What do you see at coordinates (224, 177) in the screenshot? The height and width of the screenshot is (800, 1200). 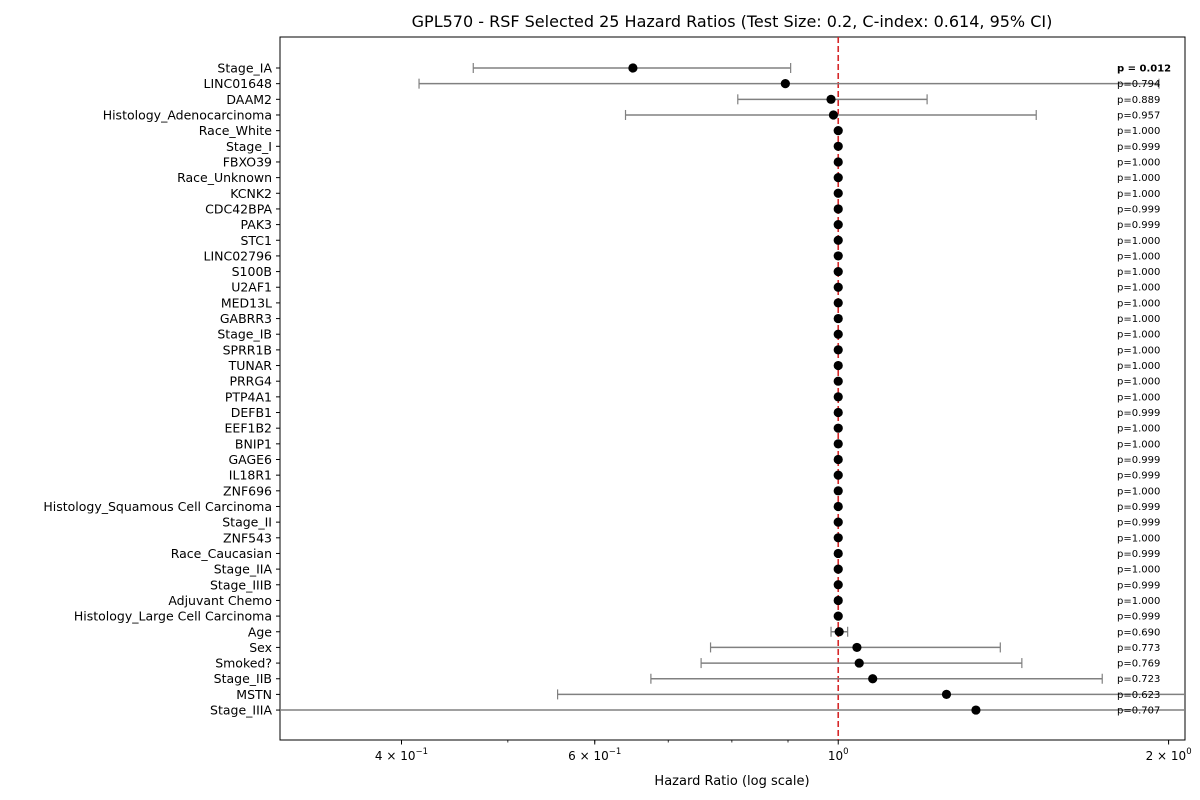 I see `y-tick-label: Race_Unknown` at bounding box center [224, 177].